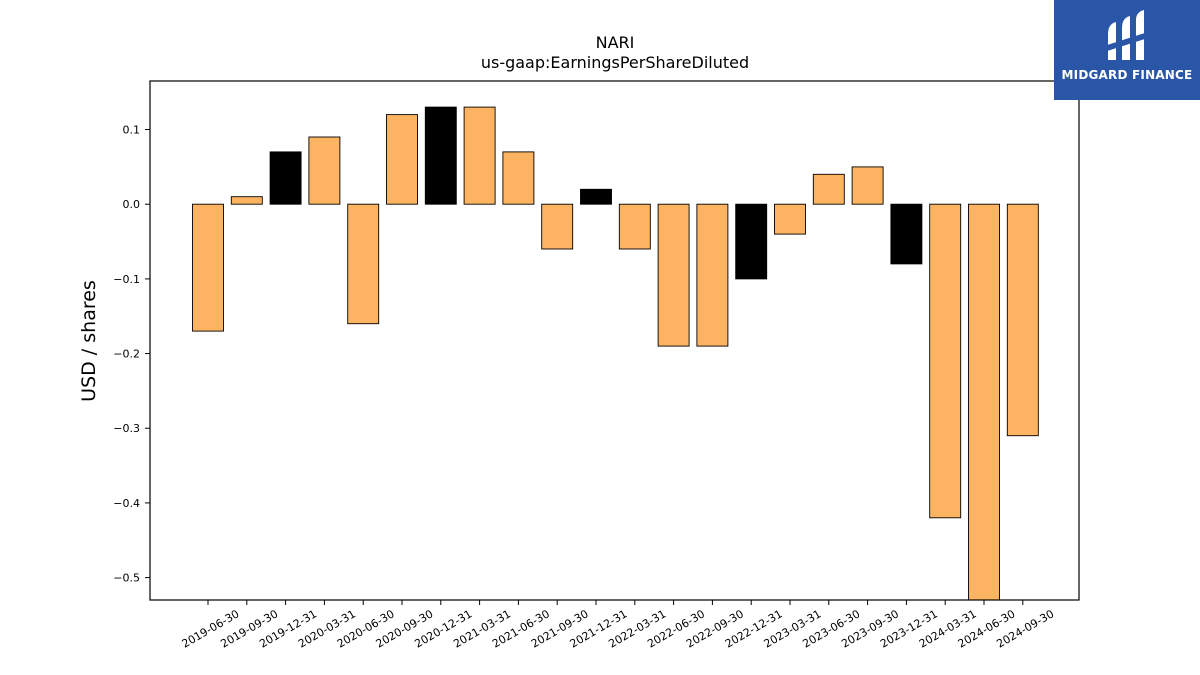  Describe the element at coordinates (126, 354) in the screenshot. I see `y-tick-label: −0.2` at that location.